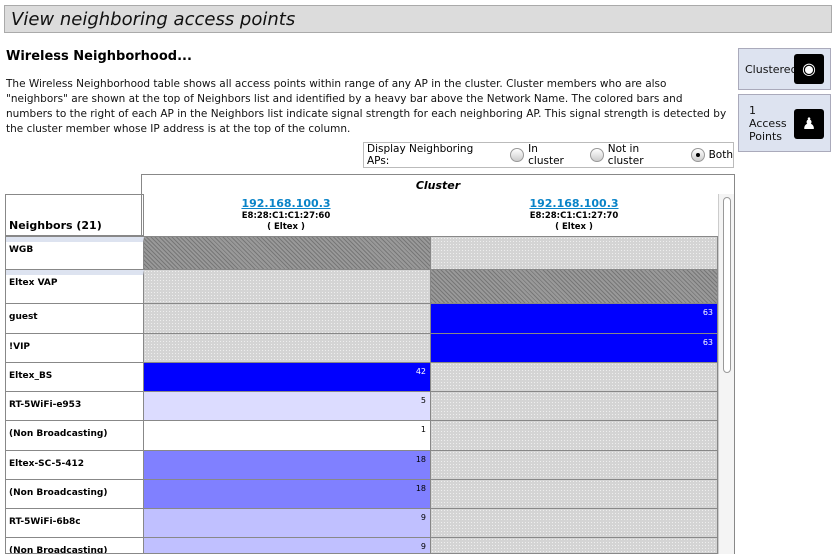 The width and height of the screenshot is (837, 560). Describe the element at coordinates (809, 69) in the screenshot. I see `cluster-antenna-icon: ◉` at that location.